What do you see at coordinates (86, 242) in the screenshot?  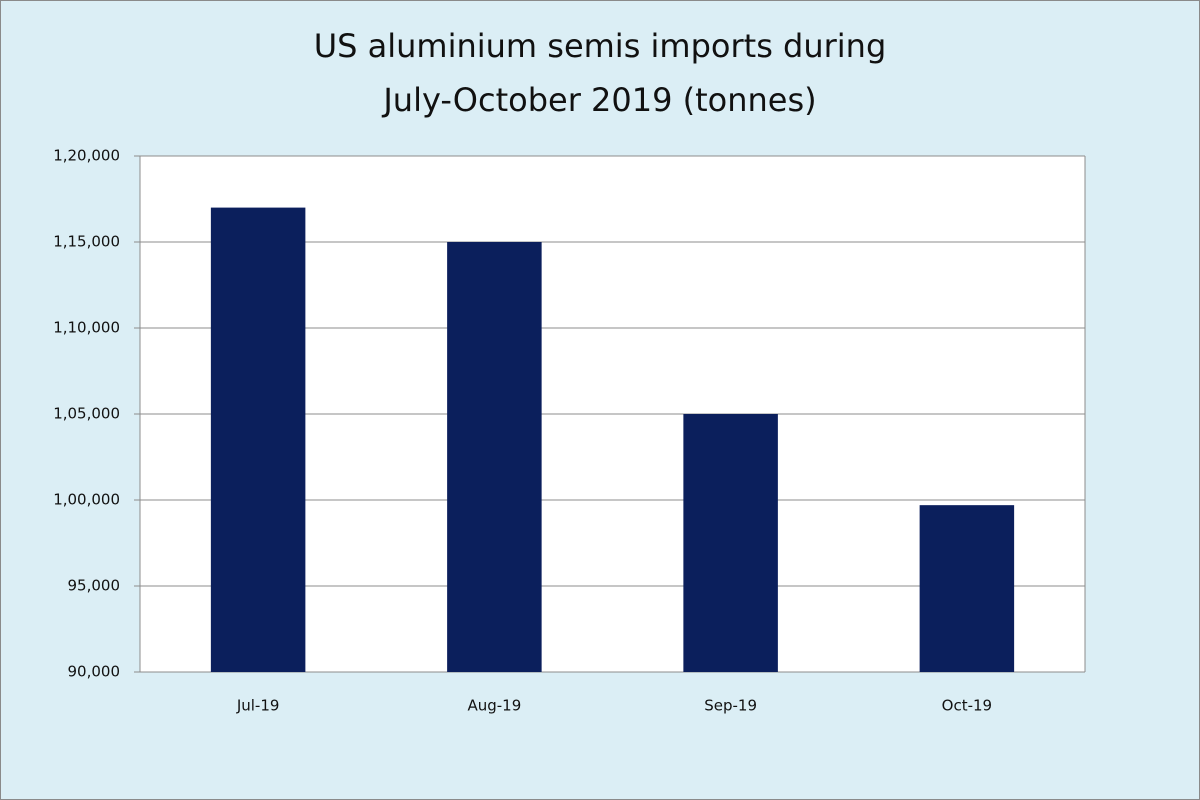 I see `y-tick-label: 1,15,000` at bounding box center [86, 242].